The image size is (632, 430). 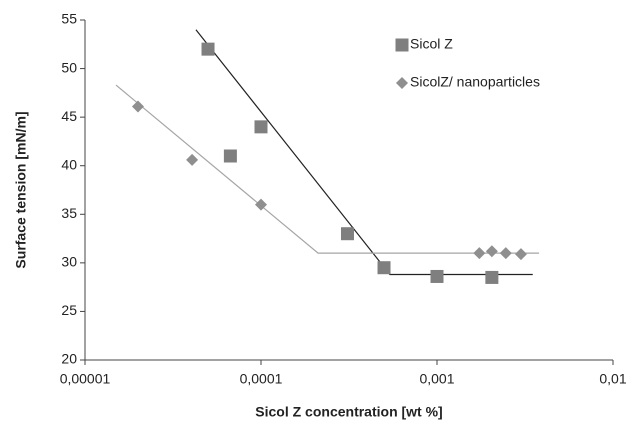 What do you see at coordinates (69, 164) in the screenshot?
I see `y-tick-label: 40` at bounding box center [69, 164].